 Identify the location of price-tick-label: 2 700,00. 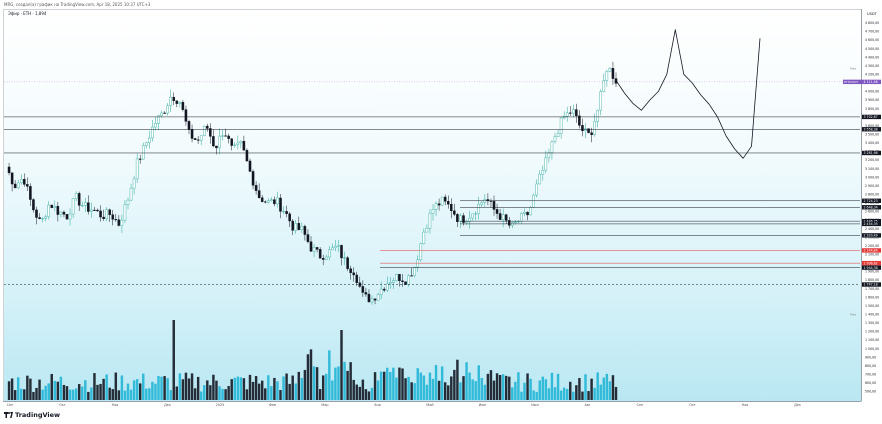
(872, 203).